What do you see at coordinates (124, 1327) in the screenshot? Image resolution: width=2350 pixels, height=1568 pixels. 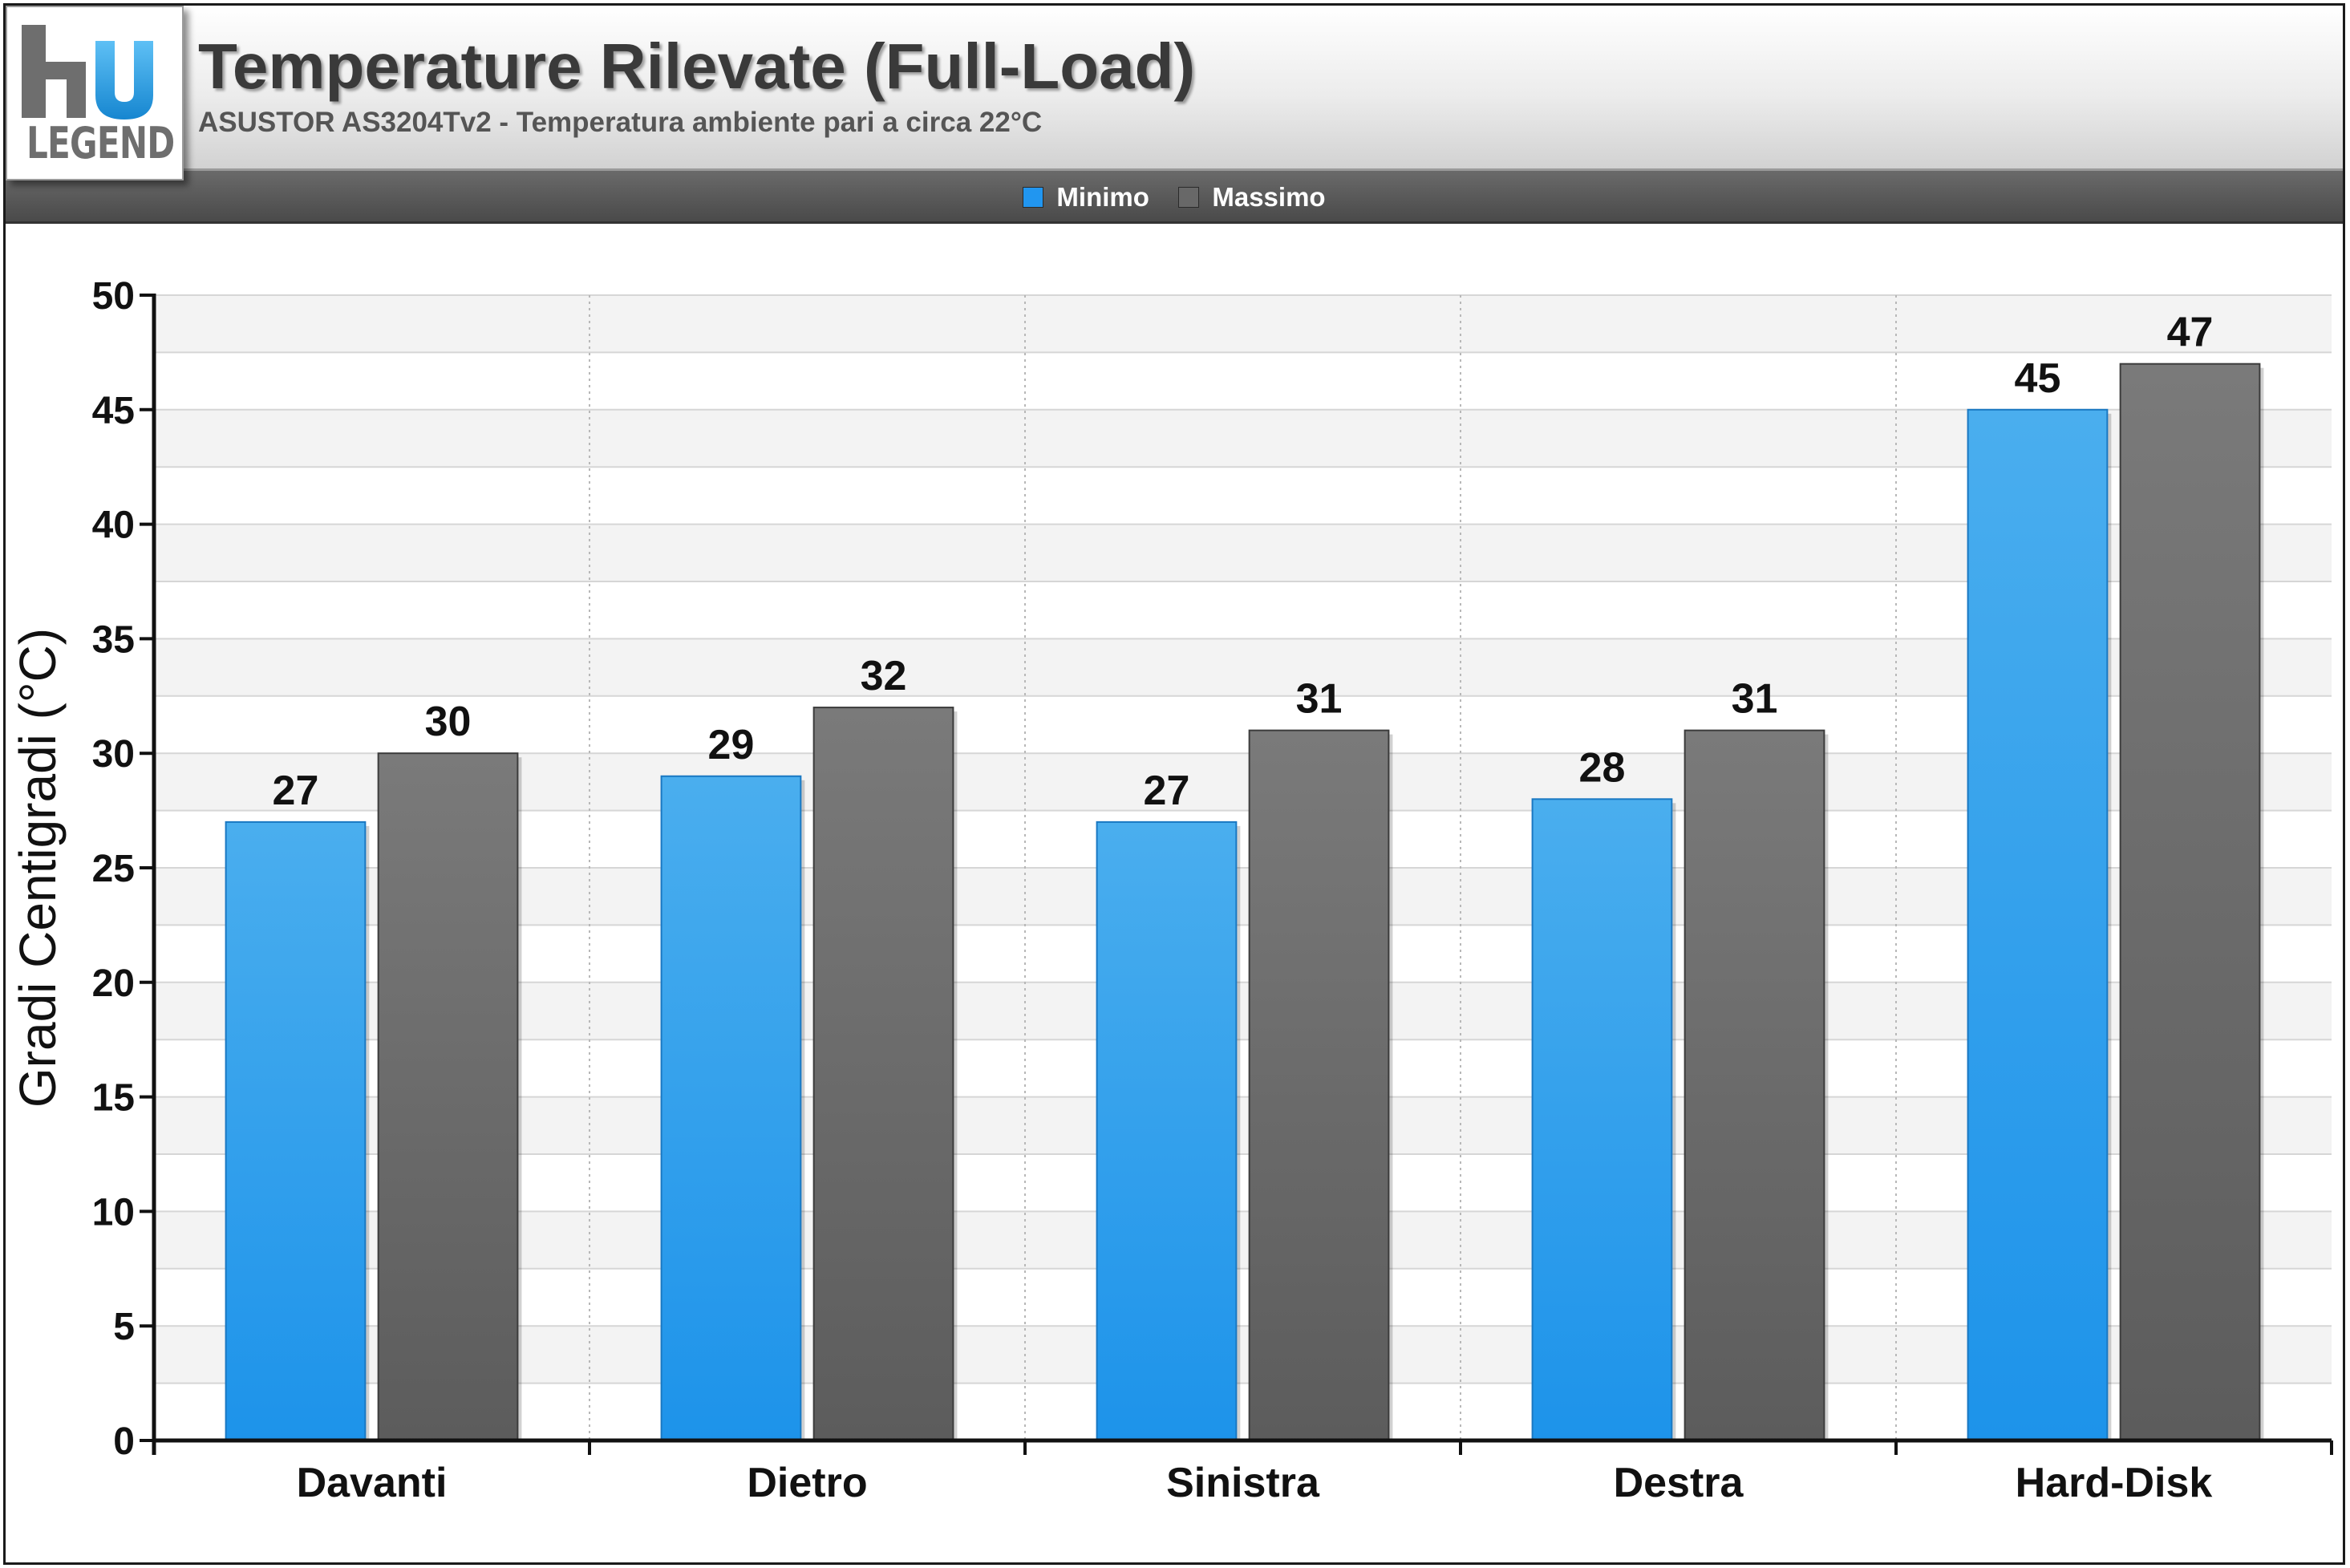 I see `y-tick-label: 5` at bounding box center [124, 1327].